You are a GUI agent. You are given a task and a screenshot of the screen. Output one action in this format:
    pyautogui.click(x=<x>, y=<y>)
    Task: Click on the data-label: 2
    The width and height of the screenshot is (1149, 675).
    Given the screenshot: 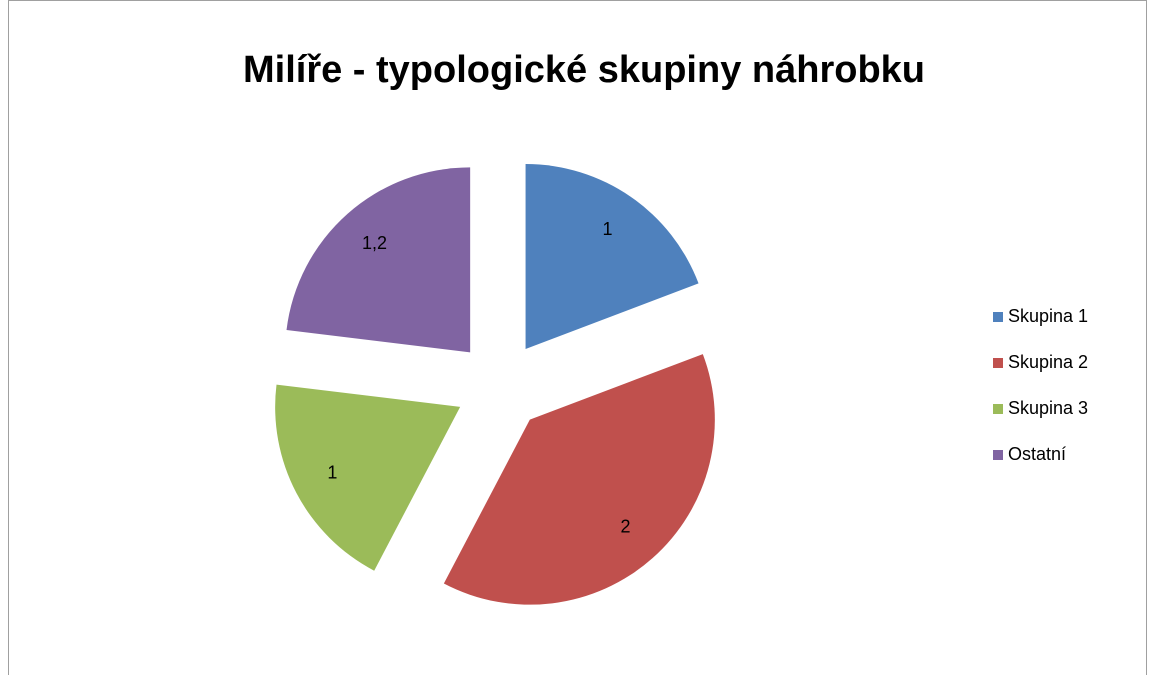 What is the action you would take?
    pyautogui.click(x=626, y=526)
    